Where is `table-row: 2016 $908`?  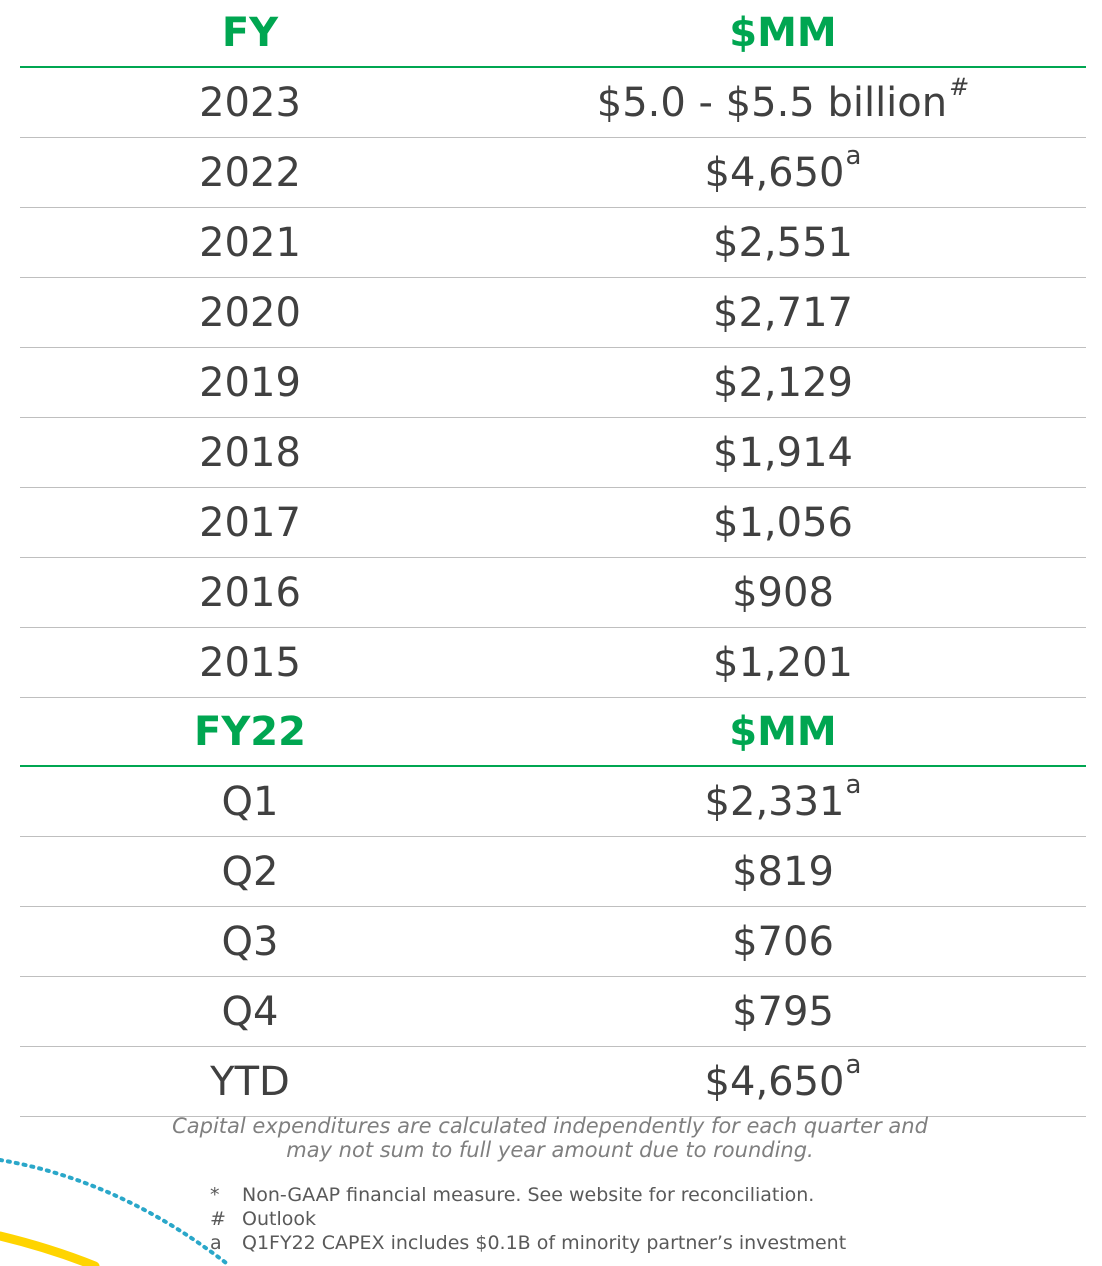
table-row: 2016 $908 is located at coordinates (553, 593).